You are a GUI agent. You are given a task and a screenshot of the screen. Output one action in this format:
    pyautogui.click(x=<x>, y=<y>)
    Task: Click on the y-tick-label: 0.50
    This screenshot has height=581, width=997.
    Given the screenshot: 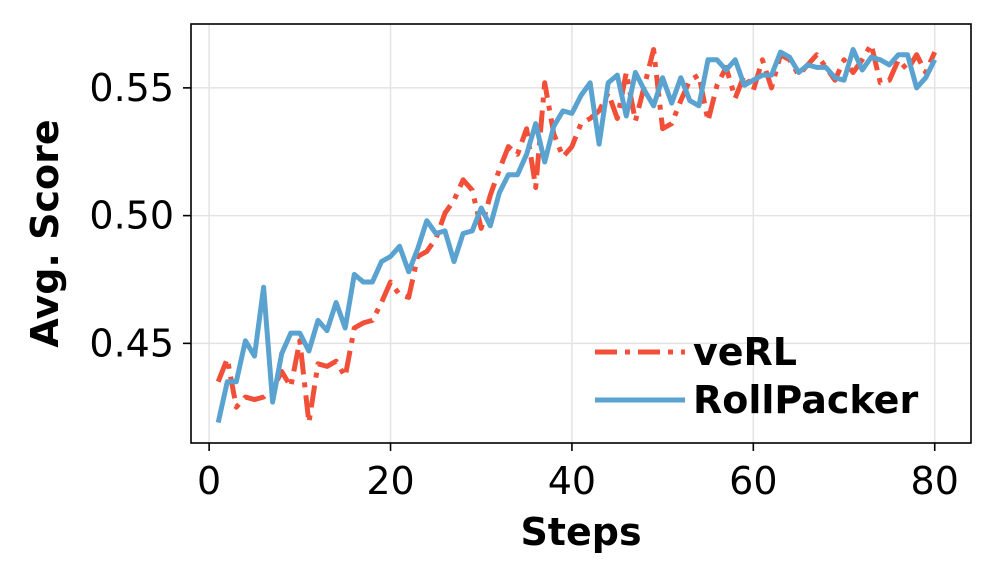 What is the action you would take?
    pyautogui.click(x=131, y=216)
    